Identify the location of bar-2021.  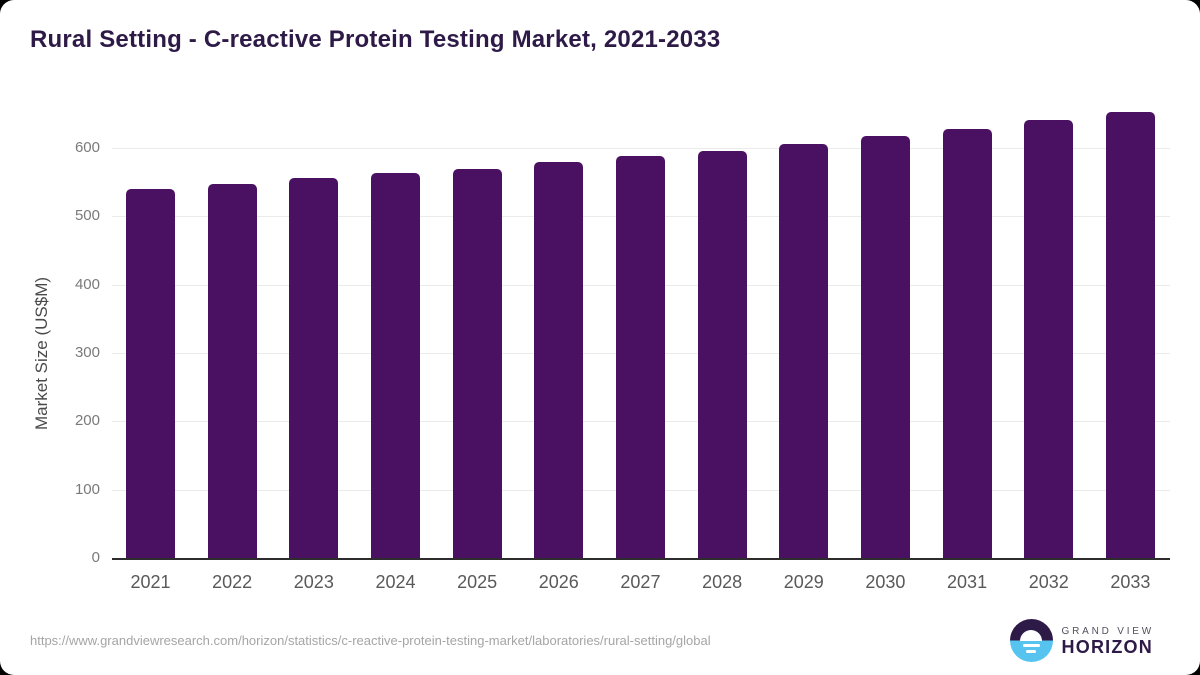
(150, 373).